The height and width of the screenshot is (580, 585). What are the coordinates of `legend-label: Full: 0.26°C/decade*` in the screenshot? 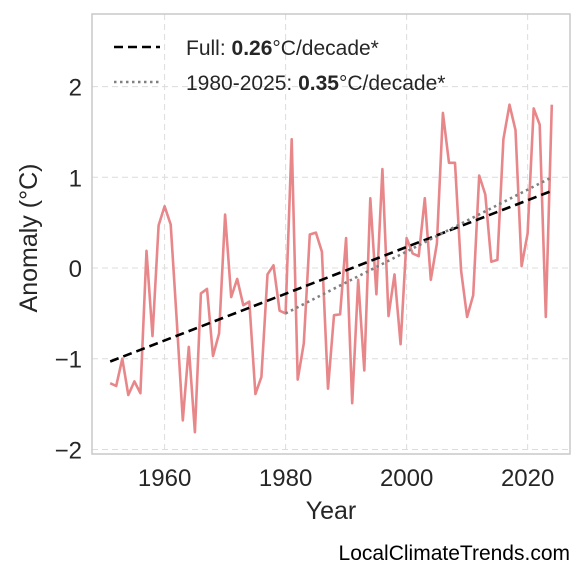 It's located at (282, 48).